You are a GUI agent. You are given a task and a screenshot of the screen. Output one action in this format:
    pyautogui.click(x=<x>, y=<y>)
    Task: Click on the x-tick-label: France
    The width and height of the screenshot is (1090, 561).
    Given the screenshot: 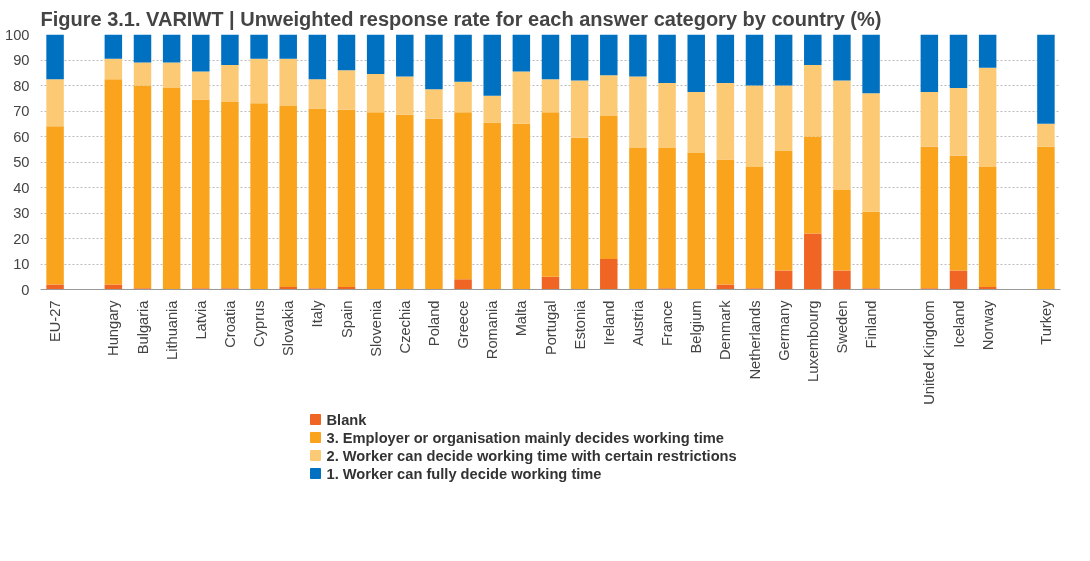 What is the action you would take?
    pyautogui.click(x=667, y=323)
    